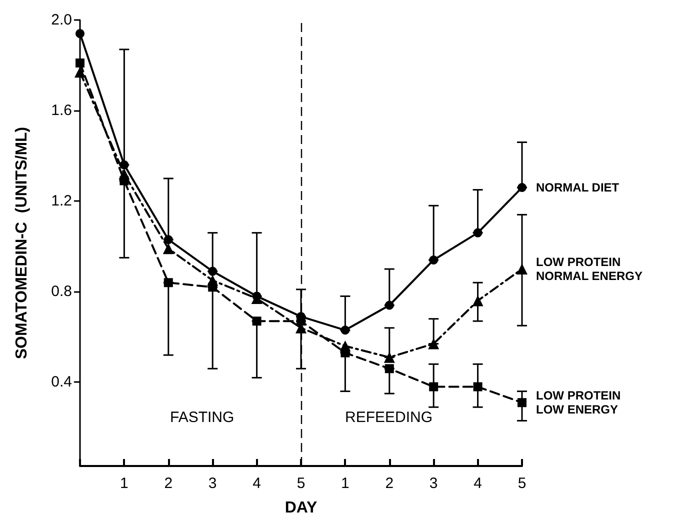  I want to click on series-label: LOW PROTEIN LOW ENERGY, so click(578, 402).